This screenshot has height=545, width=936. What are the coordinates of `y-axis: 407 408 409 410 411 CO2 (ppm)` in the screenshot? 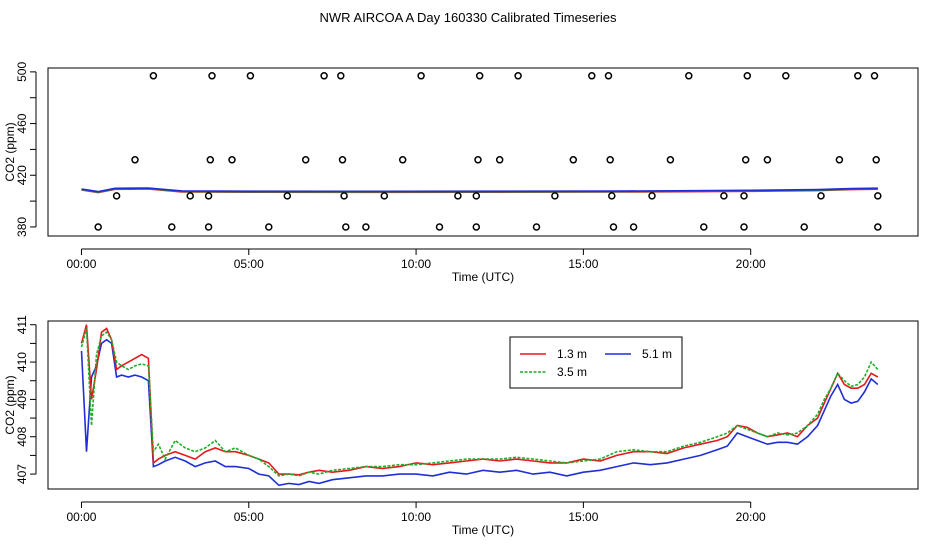 It's located at (20, 399).